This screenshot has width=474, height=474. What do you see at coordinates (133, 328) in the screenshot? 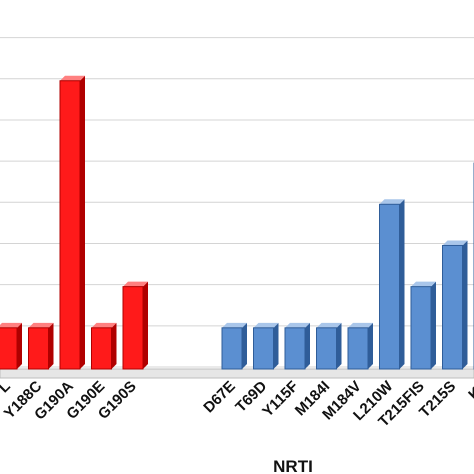
I see `bar-g190s` at bounding box center [133, 328].